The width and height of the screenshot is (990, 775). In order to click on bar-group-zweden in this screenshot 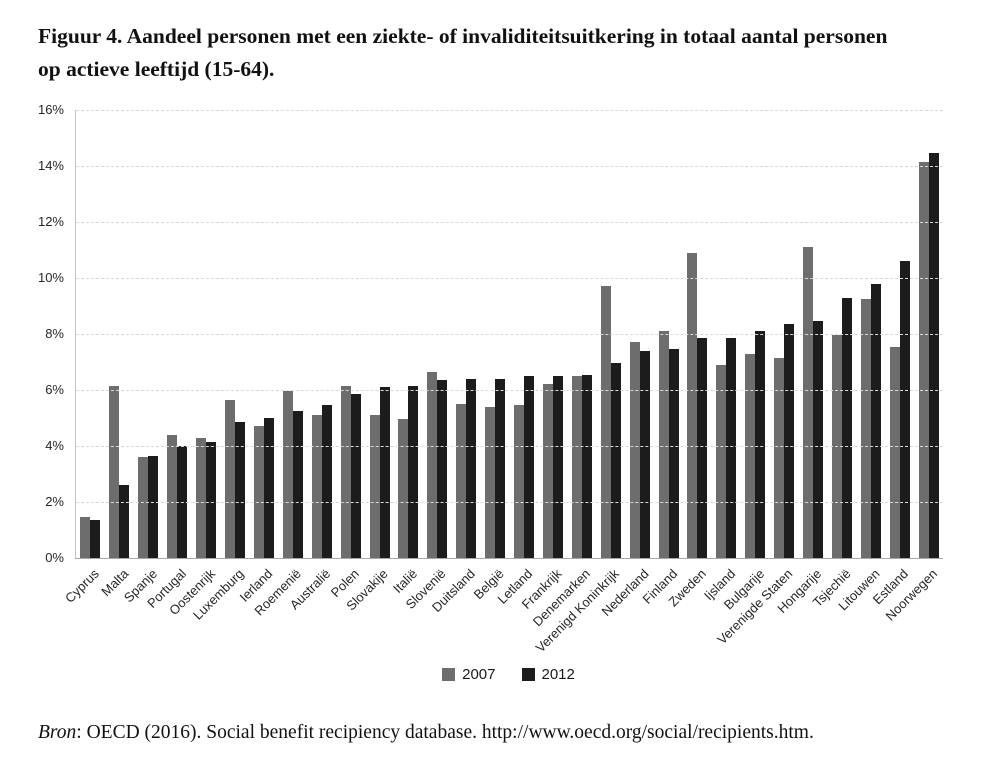, I will do `click(697, 334)`.